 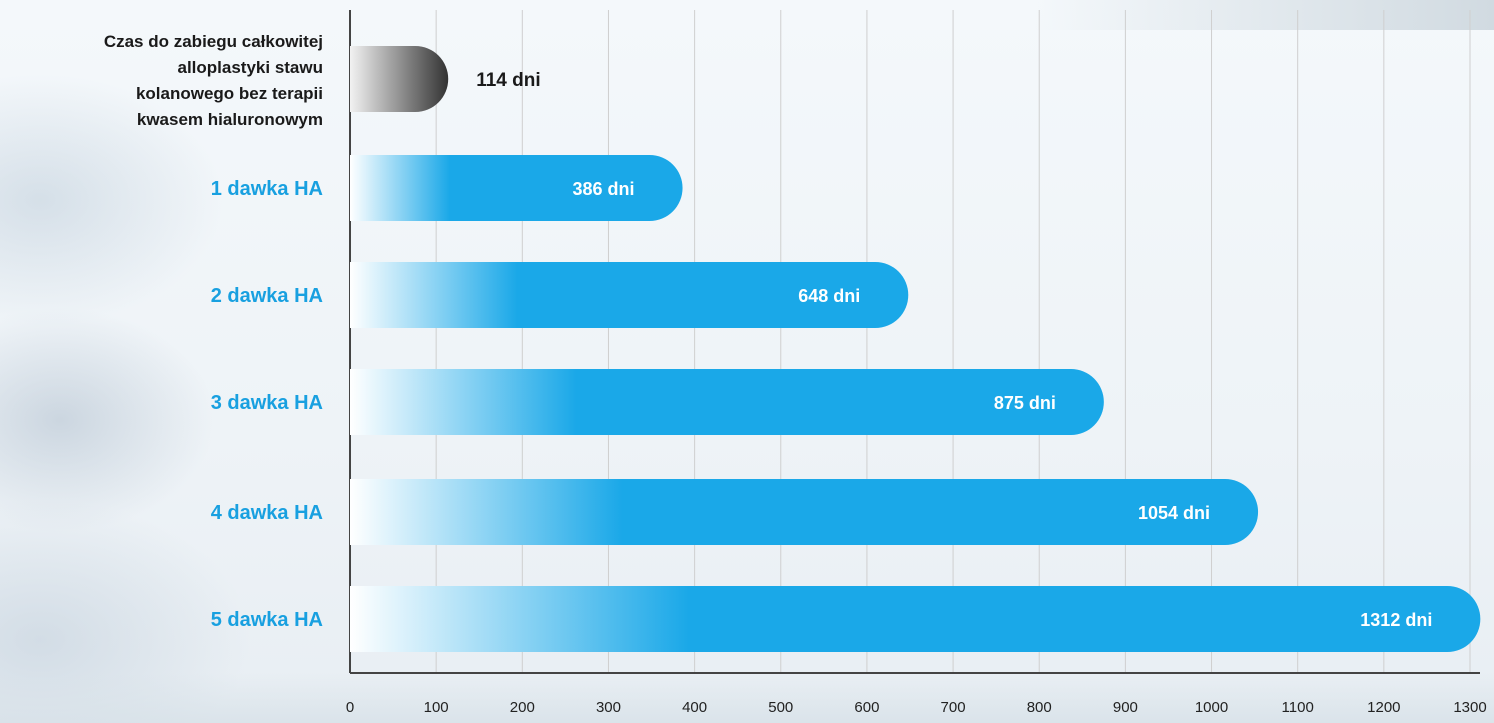 I want to click on x-tick-label: 1300, so click(x=1469, y=707).